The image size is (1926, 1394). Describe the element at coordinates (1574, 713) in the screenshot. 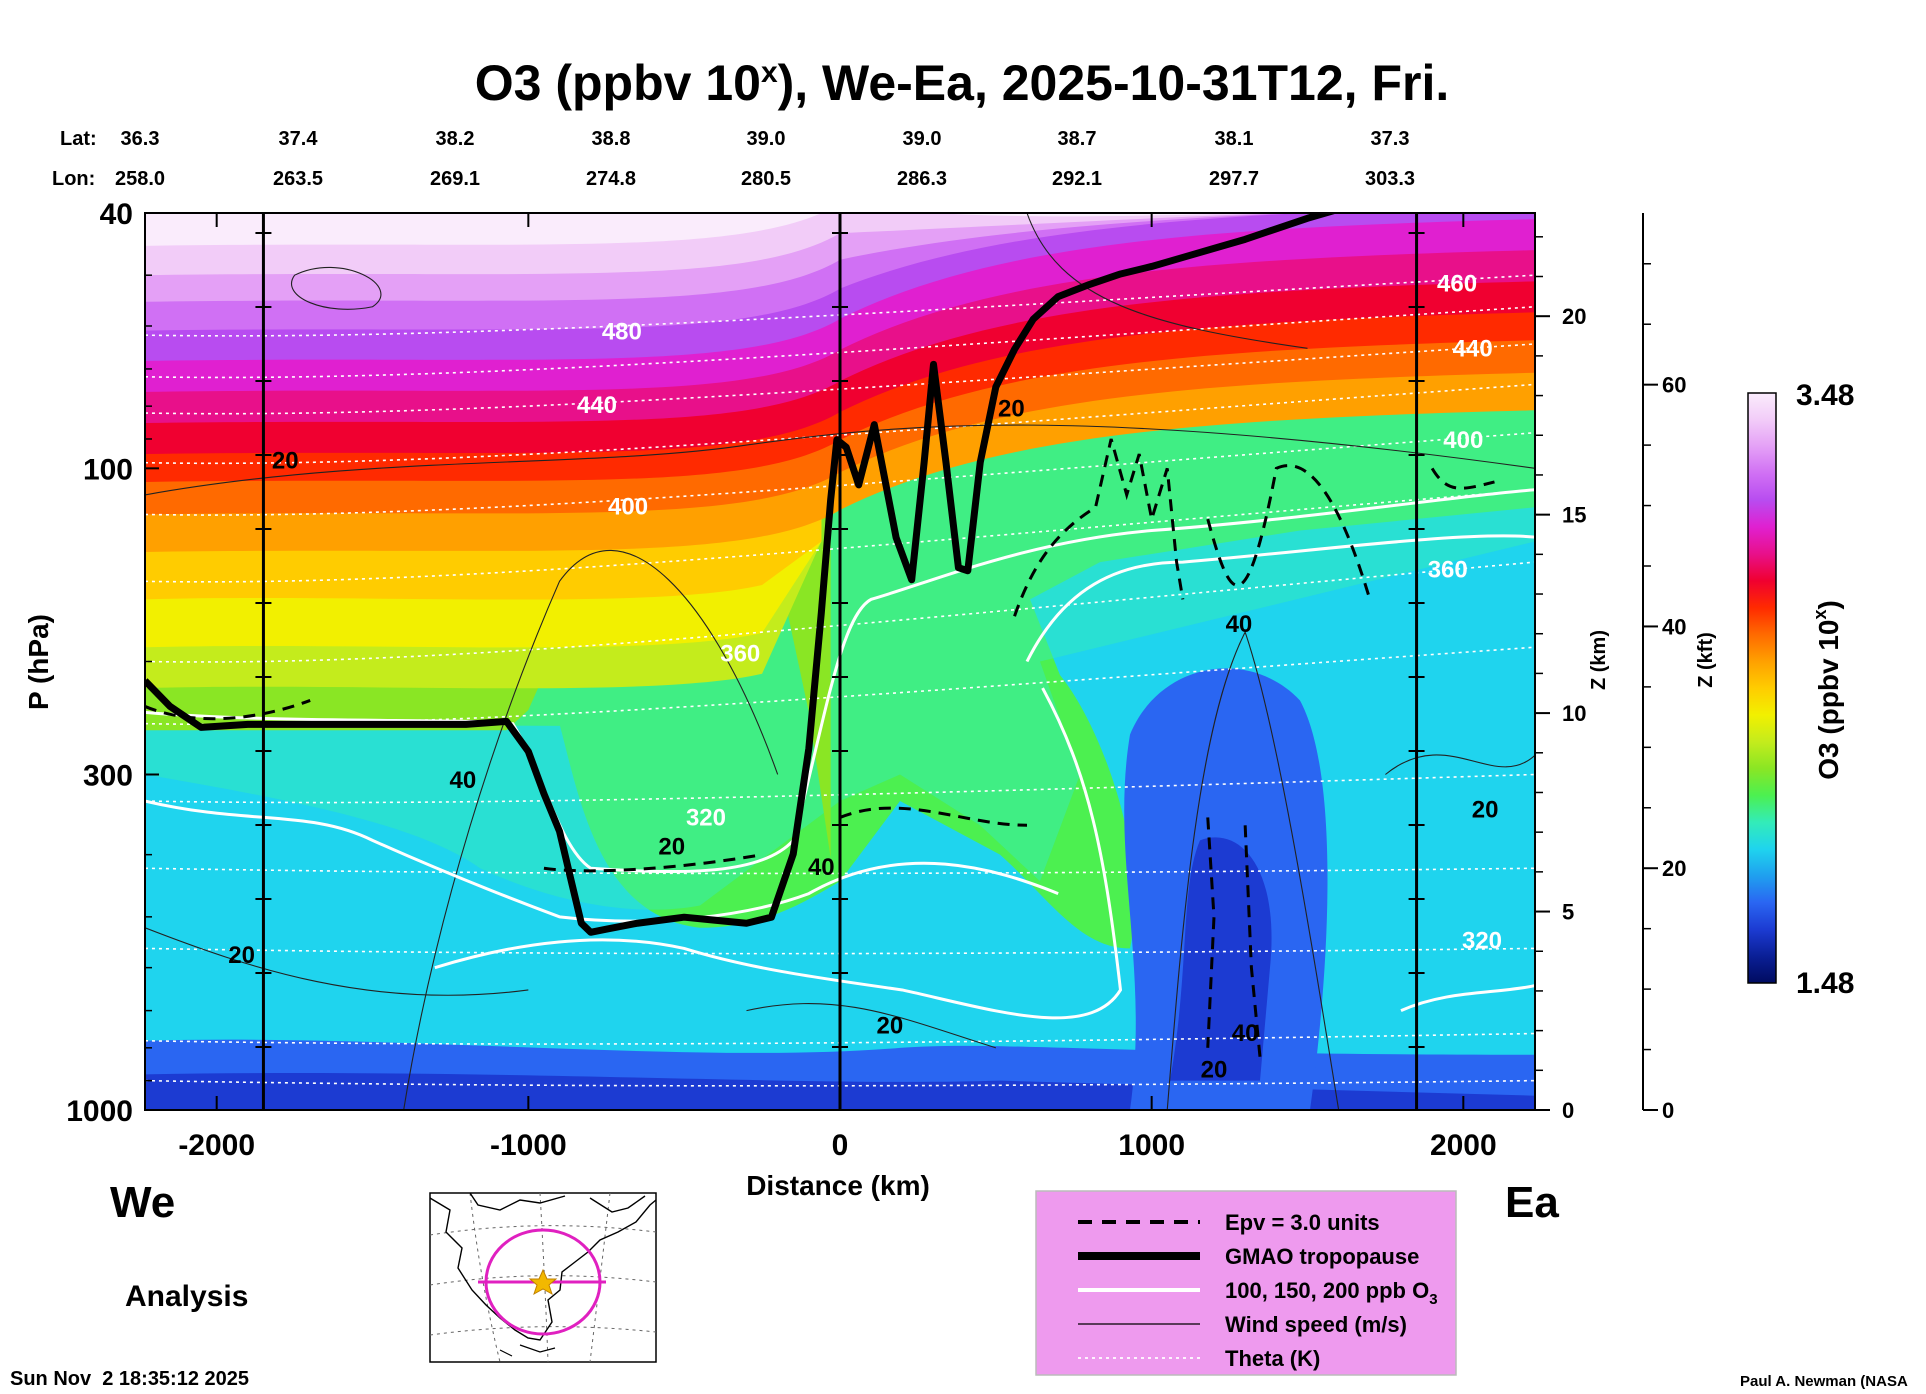

I see `z-km-tick-label: 10` at that location.